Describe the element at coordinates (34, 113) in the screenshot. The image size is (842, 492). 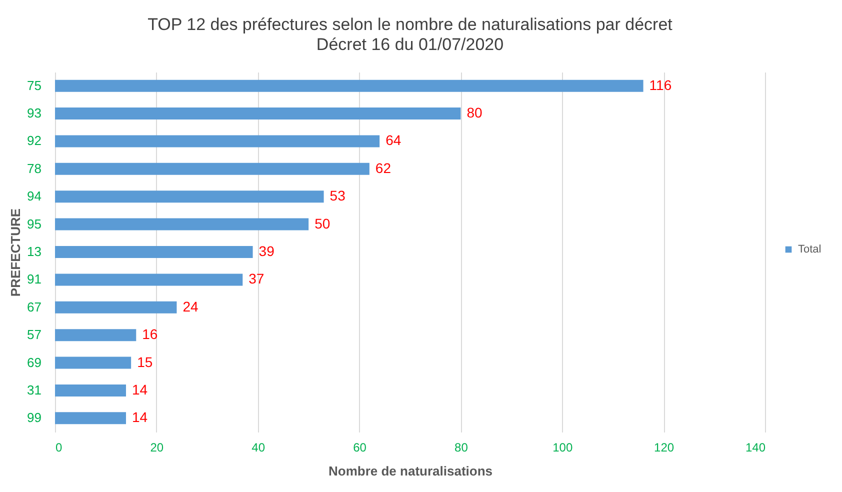
I see `y-tick-label: 93` at that location.